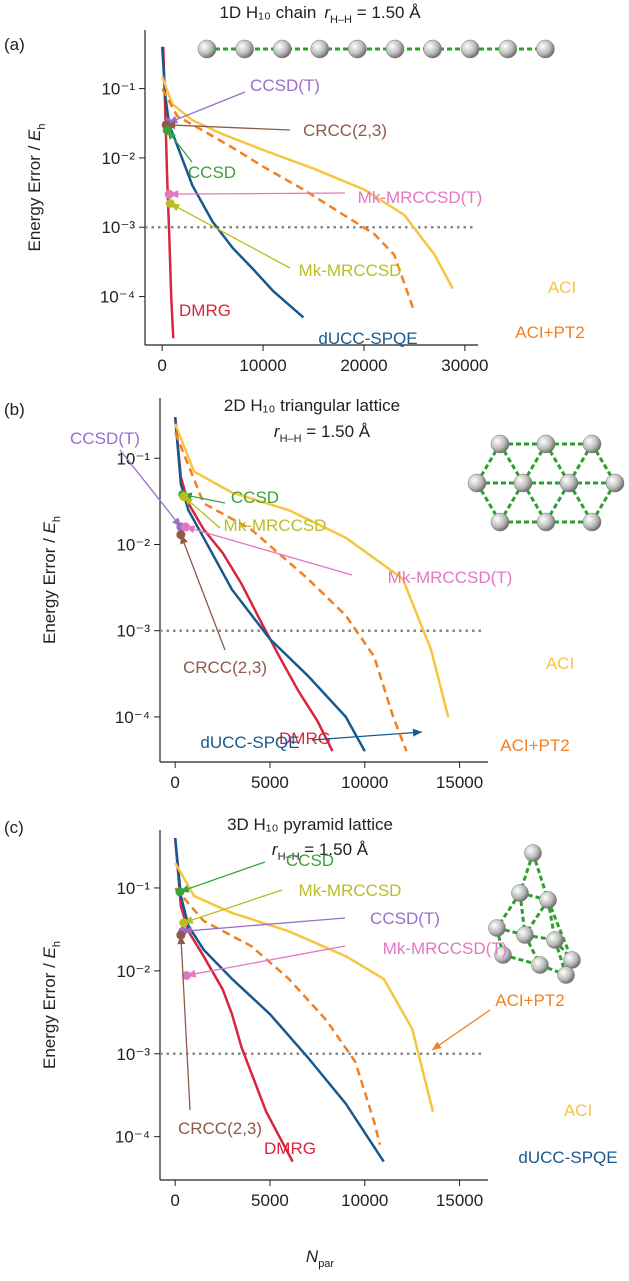 Image resolution: width=629 pixels, height=1281 pixels. What do you see at coordinates (312, 405) in the screenshot?
I see `title-text: 2D H₁₀ triangular lattice` at bounding box center [312, 405].